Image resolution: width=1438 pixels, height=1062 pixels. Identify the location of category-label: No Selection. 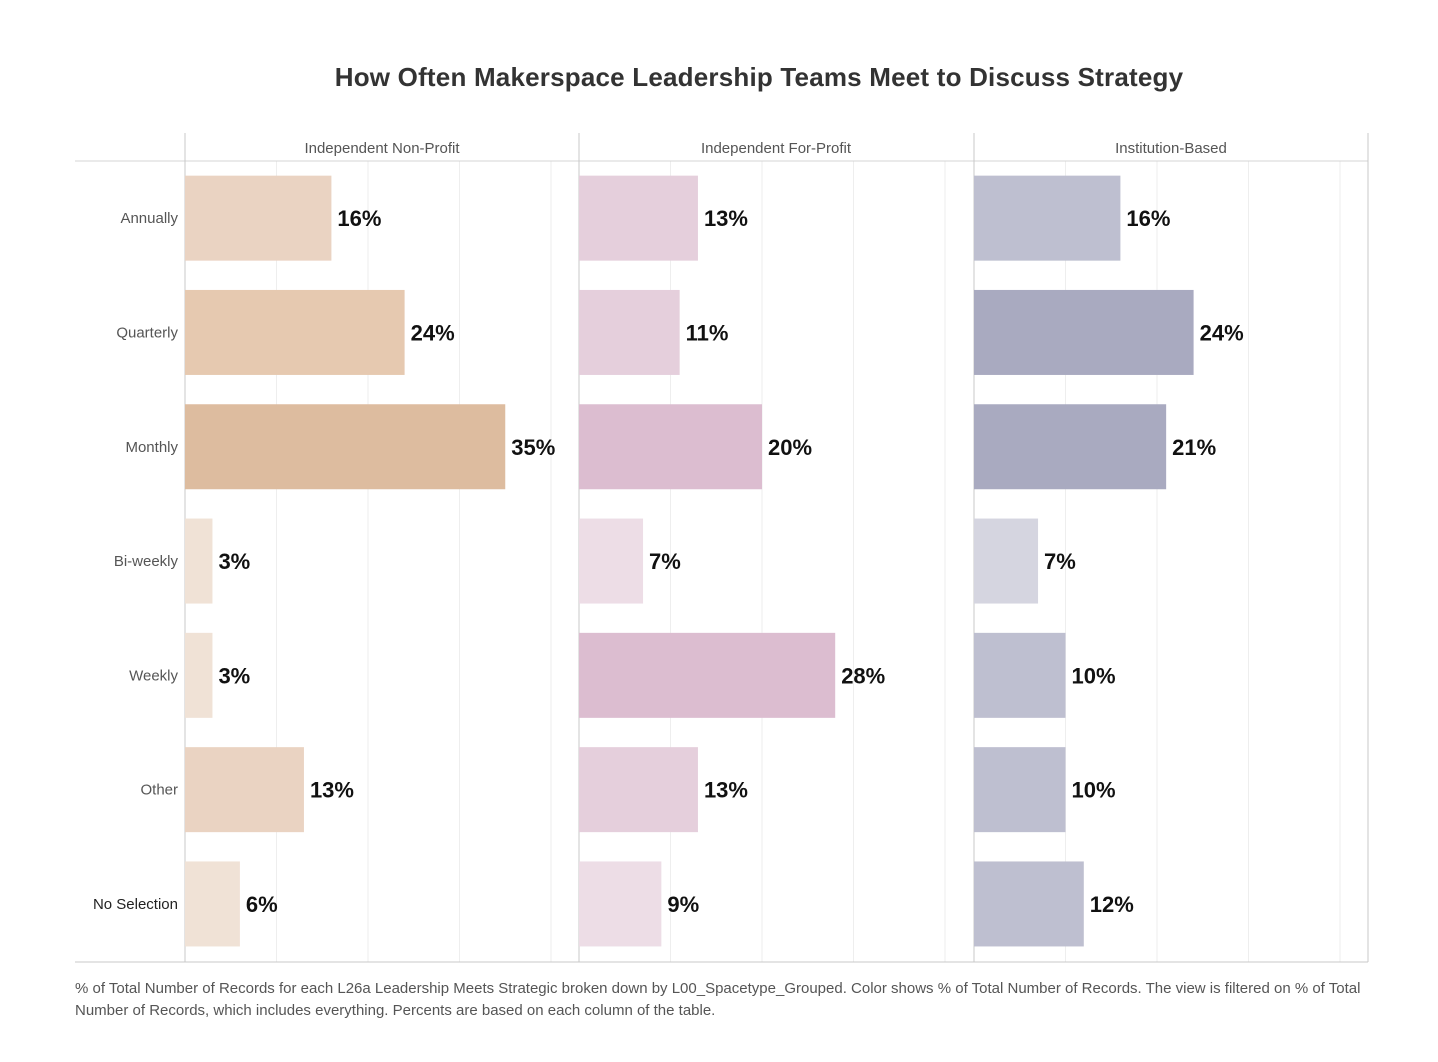
(135, 904).